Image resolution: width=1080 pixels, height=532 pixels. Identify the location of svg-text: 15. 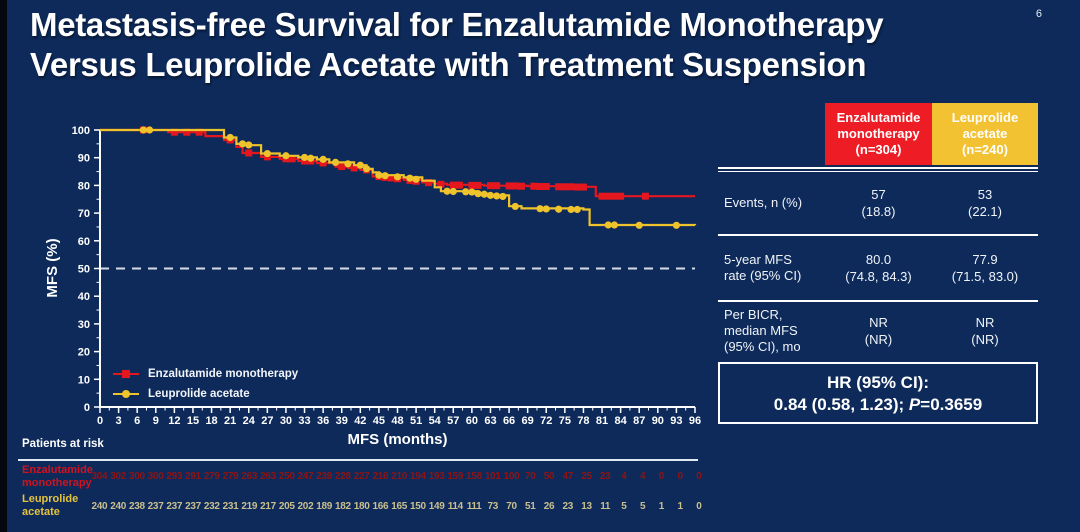
(193, 421).